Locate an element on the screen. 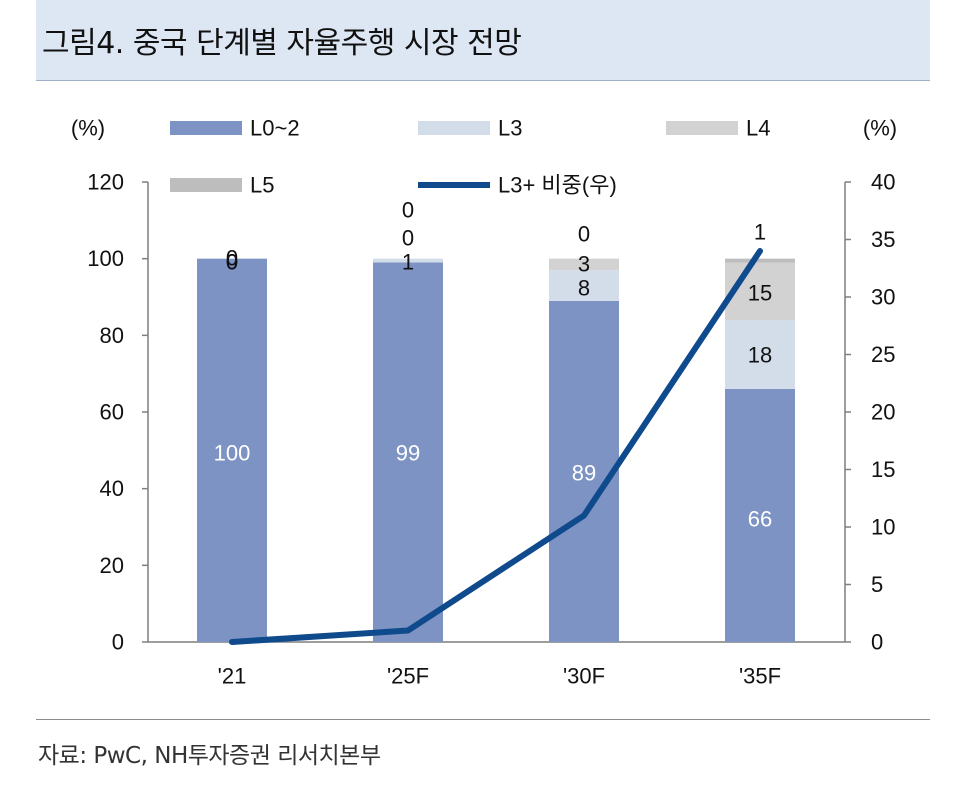 The image size is (962, 806). left-tick-label: 100 is located at coordinates (105, 258).